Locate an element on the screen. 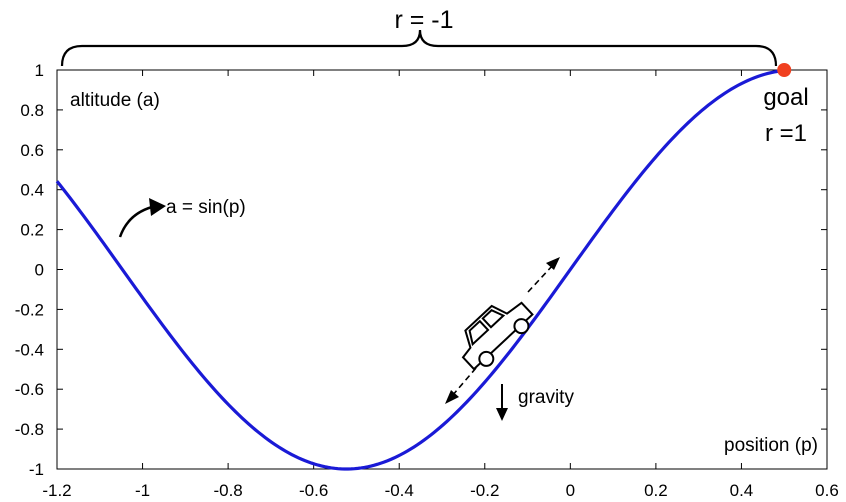 The image size is (846, 502). gravity-arrowhead is located at coordinates (502, 414).